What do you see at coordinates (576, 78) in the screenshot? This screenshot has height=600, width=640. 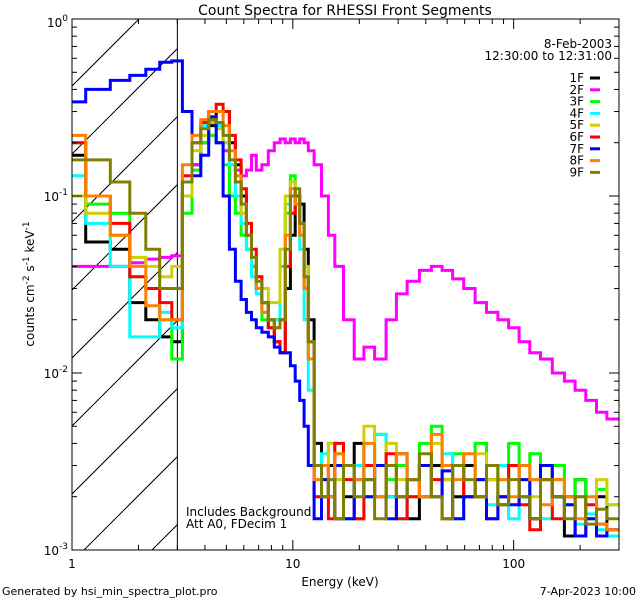 I see `legend-label-1F: 1F` at bounding box center [576, 78].